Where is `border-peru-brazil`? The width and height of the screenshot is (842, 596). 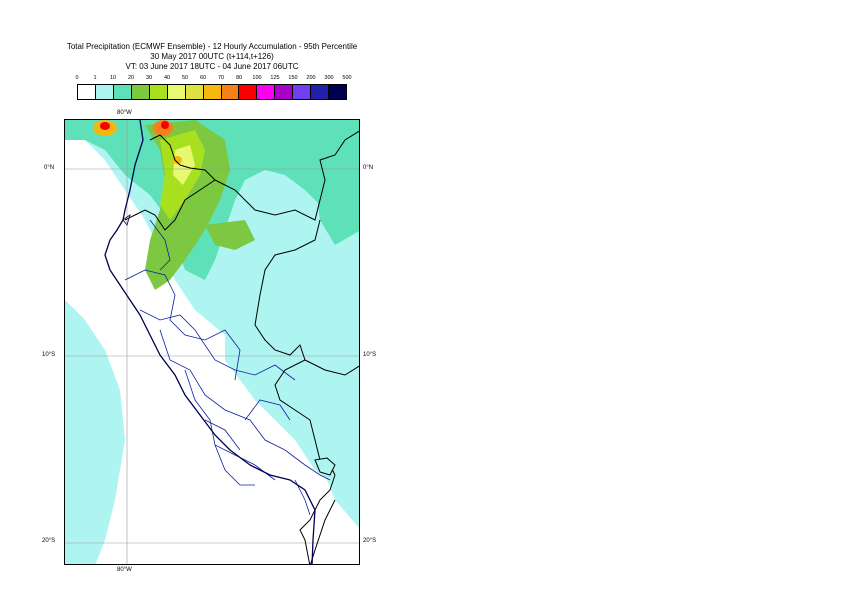 border-peru-brazil is located at coordinates (295, 347).